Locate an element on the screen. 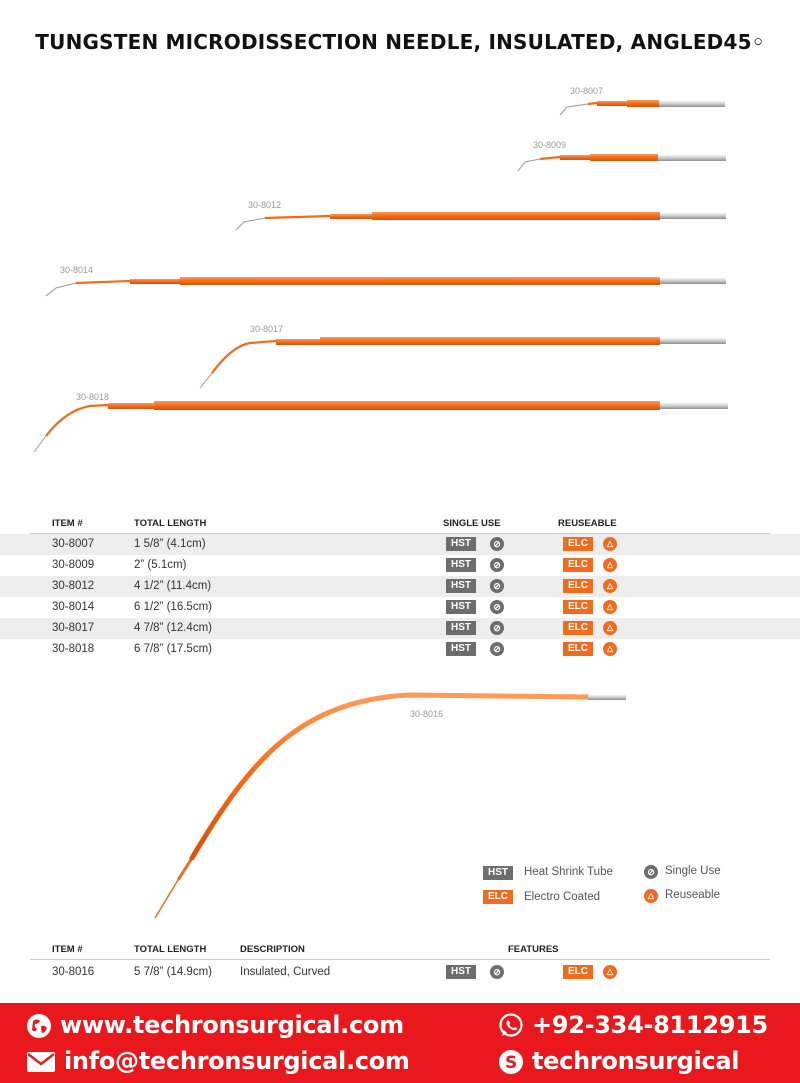 Image resolution: width=800 pixels, height=1083 pixels. item-number: 30-8012 is located at coordinates (73, 586).